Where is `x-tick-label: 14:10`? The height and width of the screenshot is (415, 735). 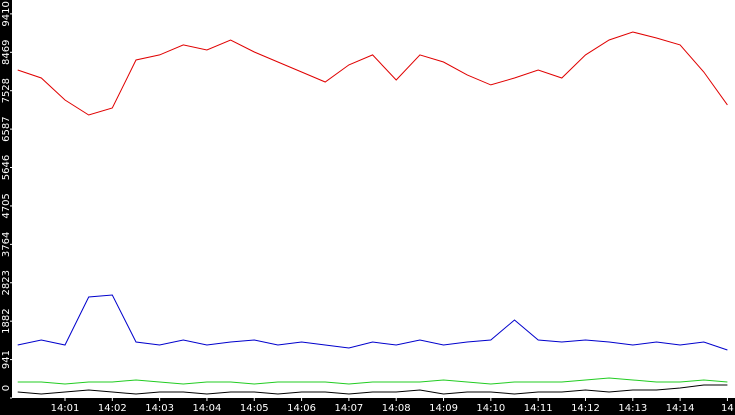 x-tick-label: 14:10 is located at coordinates (490, 408).